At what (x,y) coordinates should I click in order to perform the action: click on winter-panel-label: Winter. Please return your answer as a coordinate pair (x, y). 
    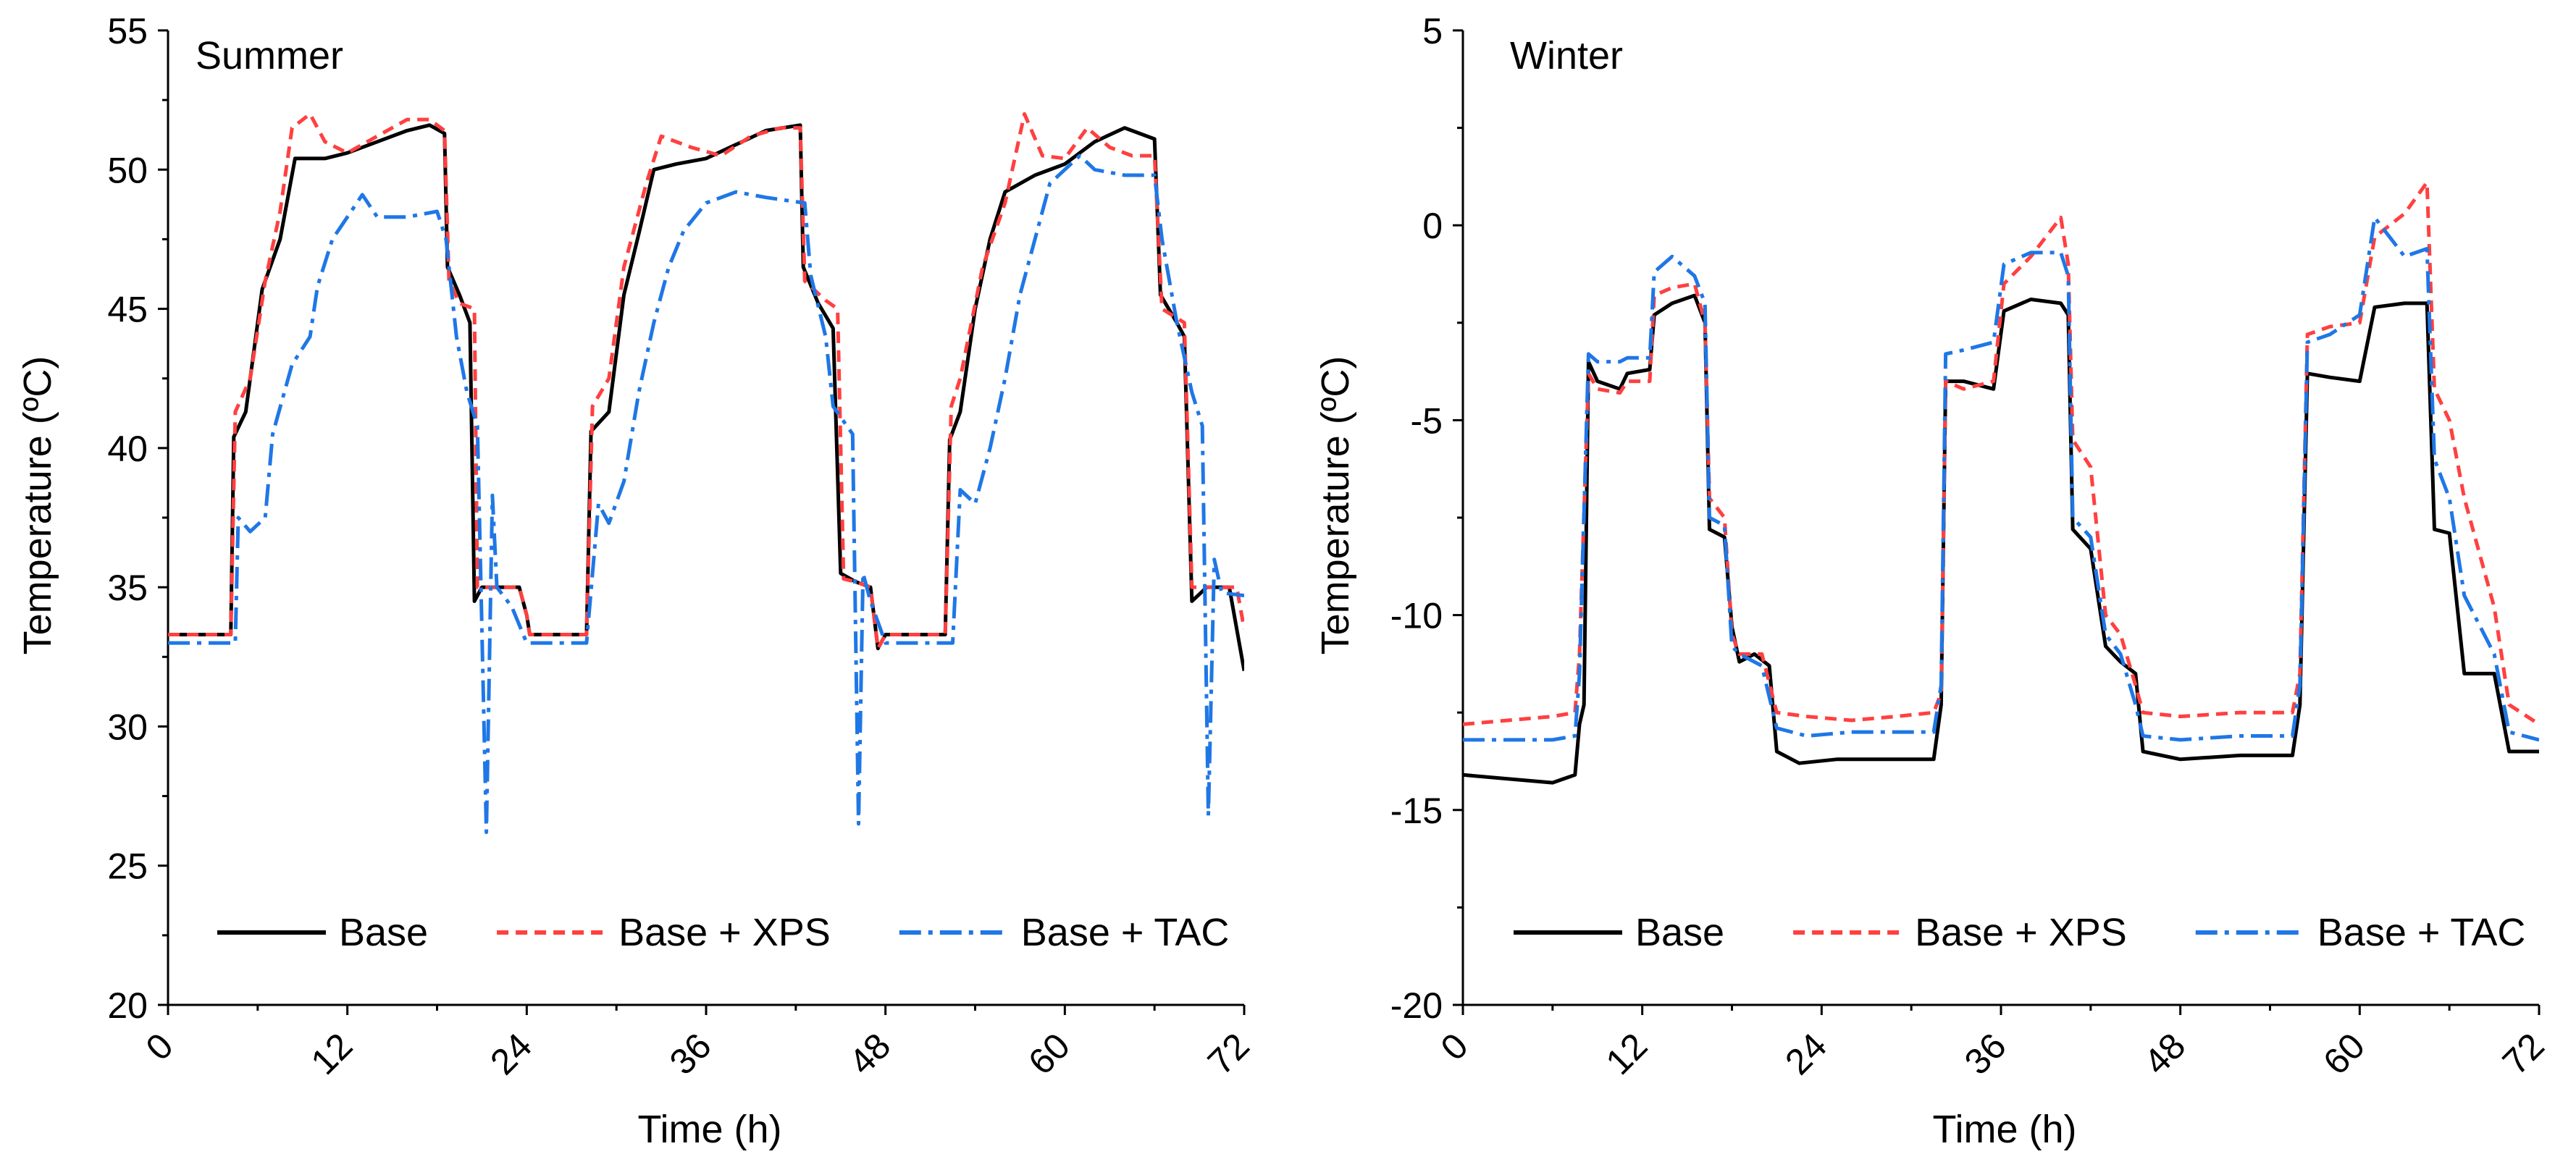
    Looking at the image, I should click on (1566, 55).